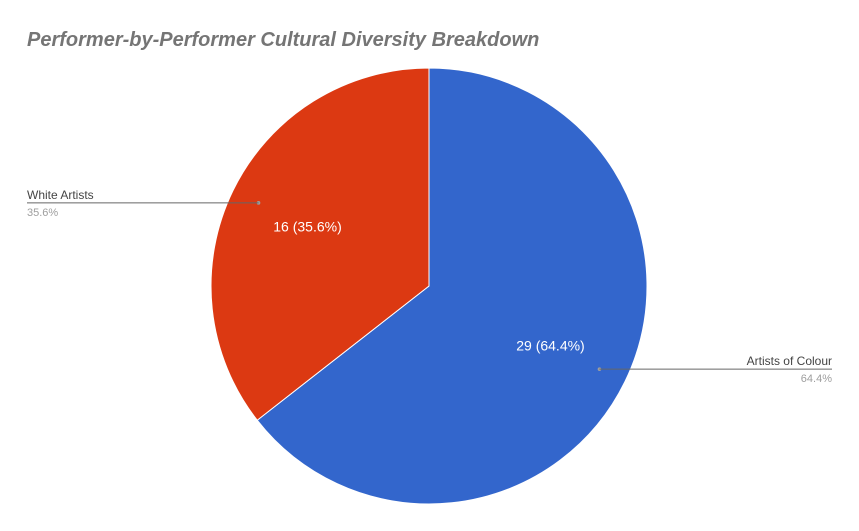 The image size is (859, 531). Describe the element at coordinates (307, 227) in the screenshot. I see `slice-label-white-artists: 16 (35.6%)` at that location.